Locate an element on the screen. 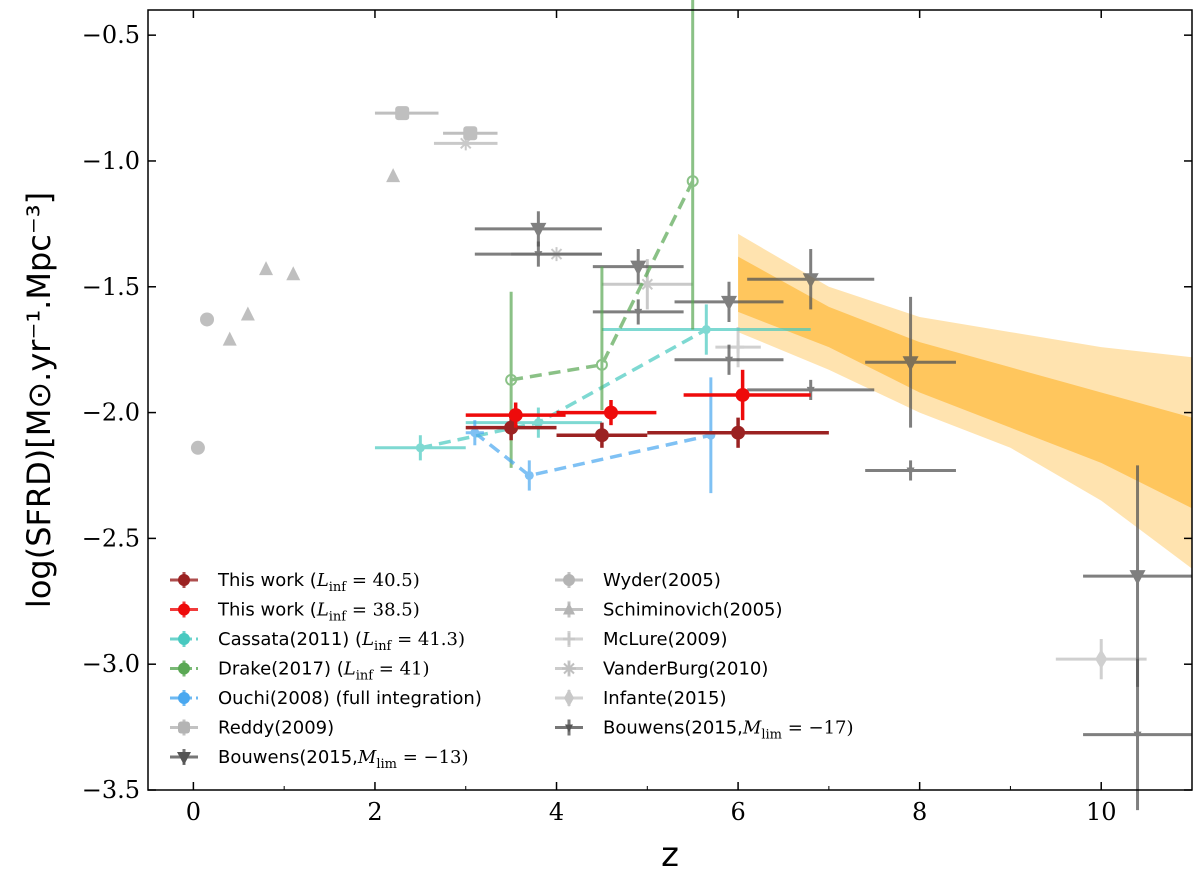  legend-label: This work (Linf = 38.5) is located at coordinates (318, 612).